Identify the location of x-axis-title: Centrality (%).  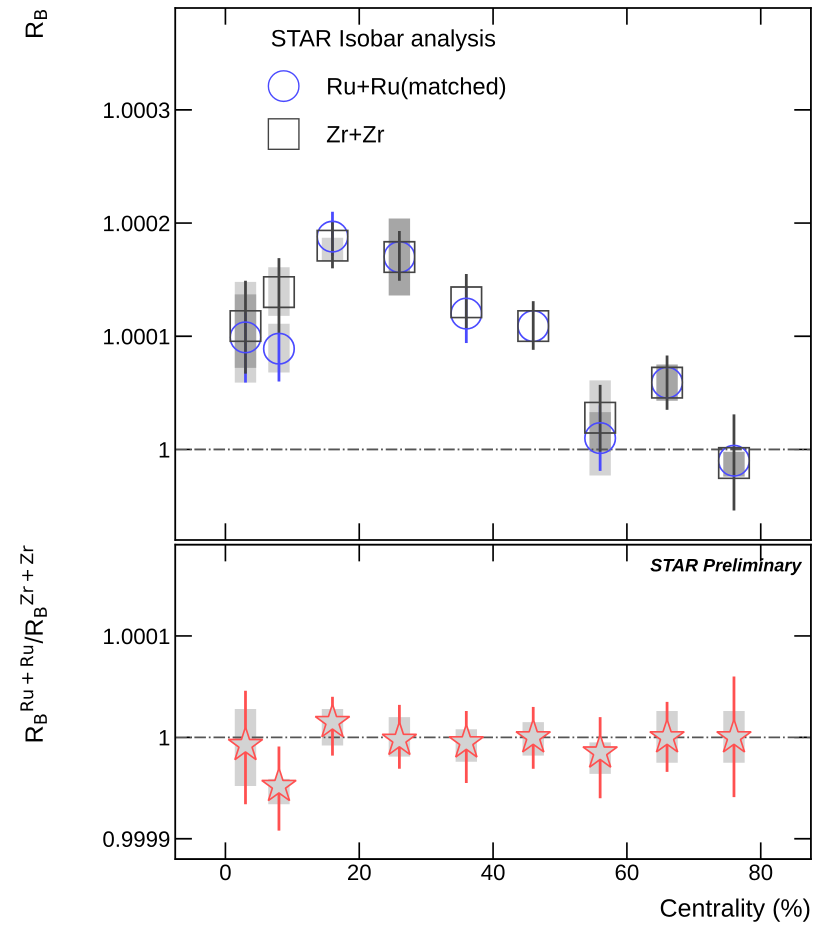
(735, 910).